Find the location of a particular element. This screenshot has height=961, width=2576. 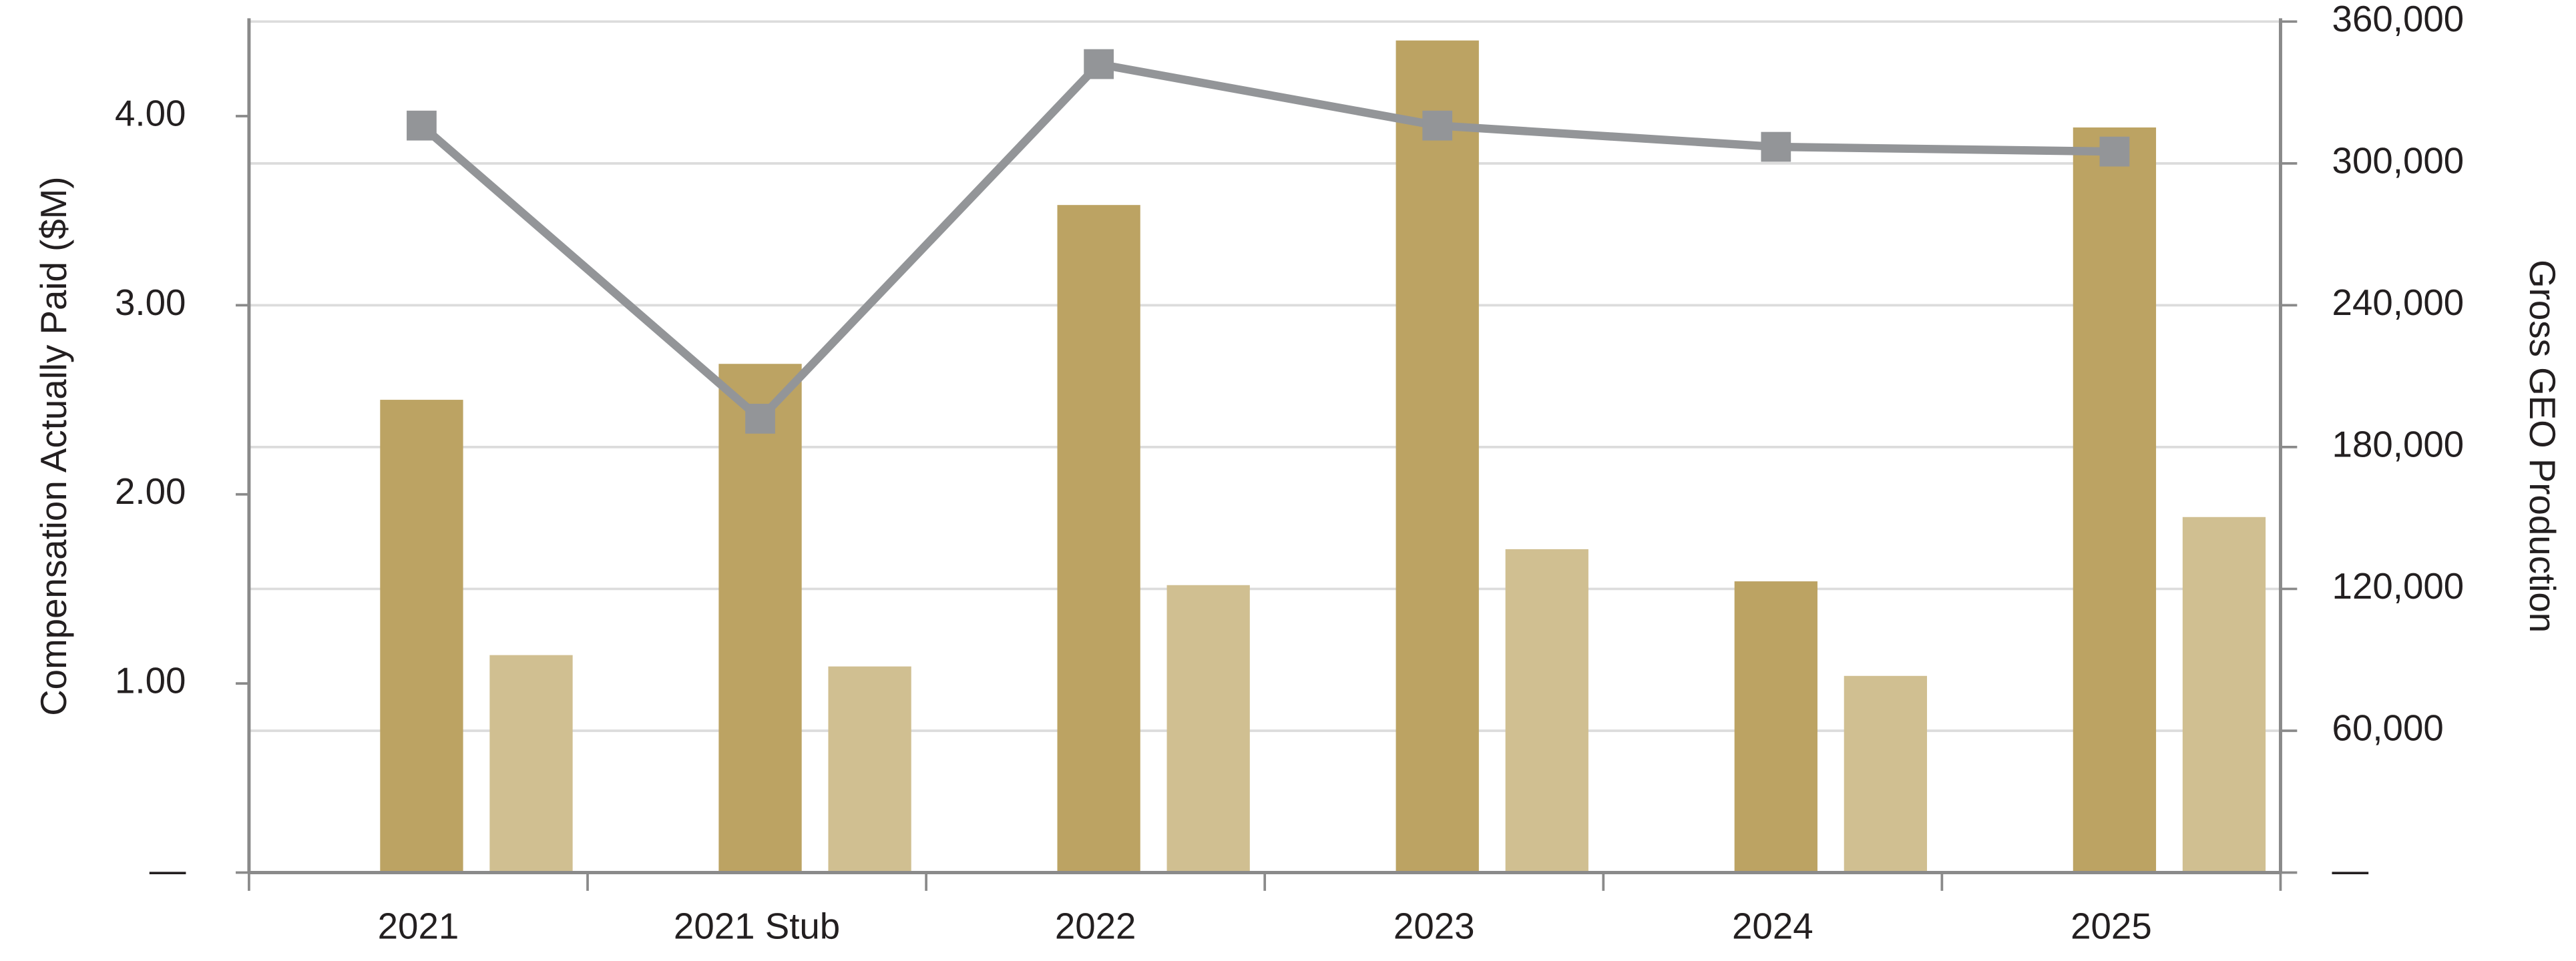

y-tick-label: 1.00 is located at coordinates (150, 680).